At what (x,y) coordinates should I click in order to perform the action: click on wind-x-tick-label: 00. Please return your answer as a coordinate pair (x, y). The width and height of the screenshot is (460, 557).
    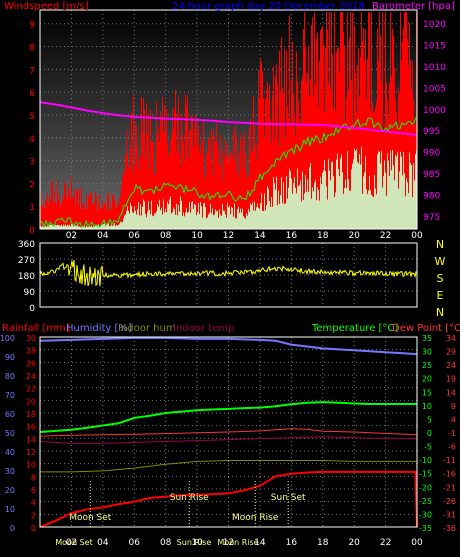
    Looking at the image, I should click on (417, 236).